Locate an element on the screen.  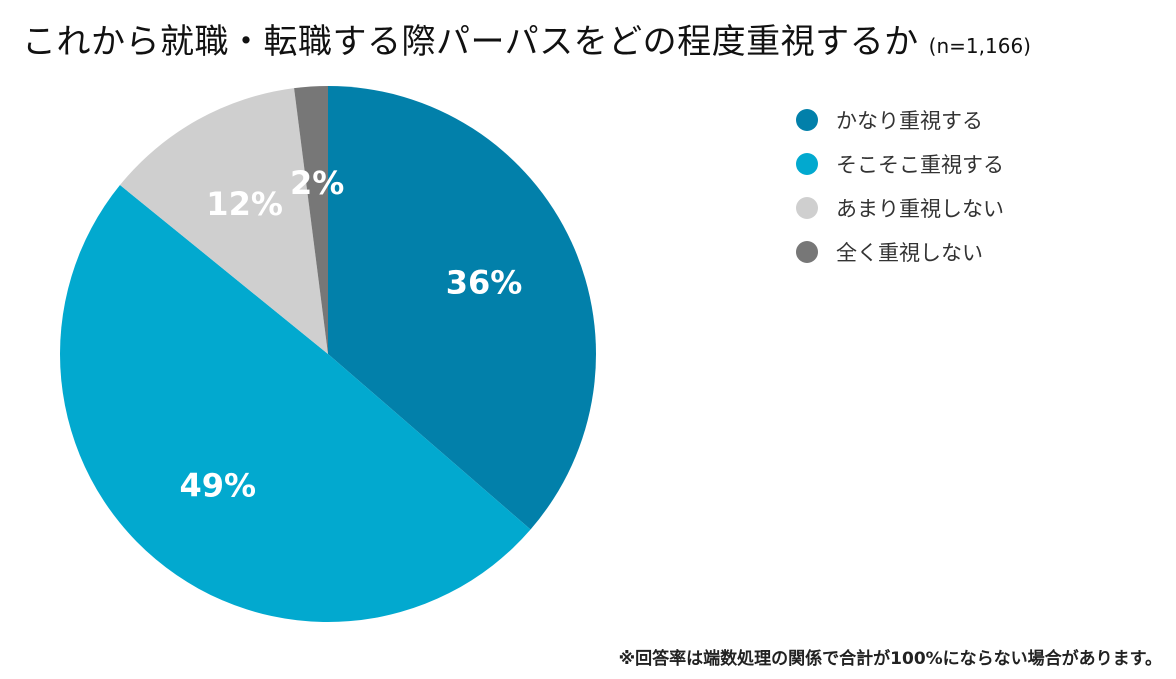
legend-label: あまり重視しない is located at coordinates (920, 209).